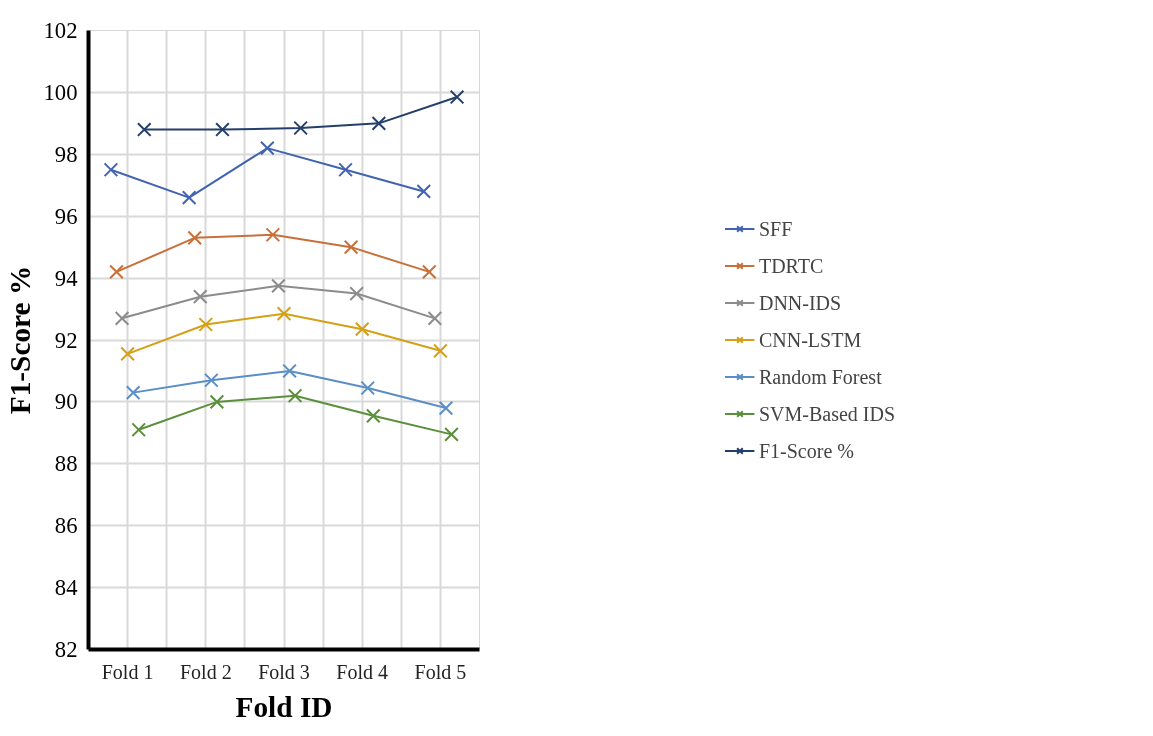 This screenshot has width=1153, height=736. Describe the element at coordinates (820, 376) in the screenshot. I see `legend-label: Random Forest` at that location.